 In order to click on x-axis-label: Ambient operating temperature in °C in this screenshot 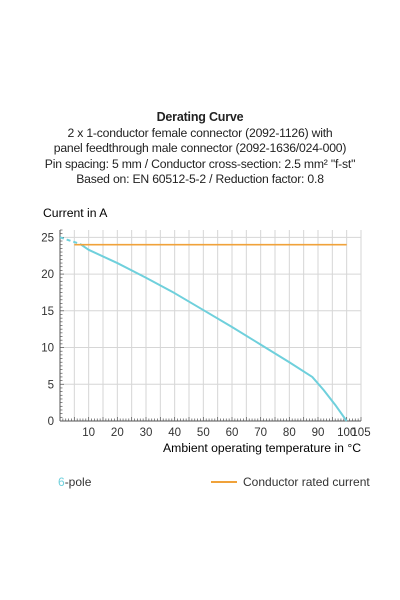, I will do `click(262, 448)`.